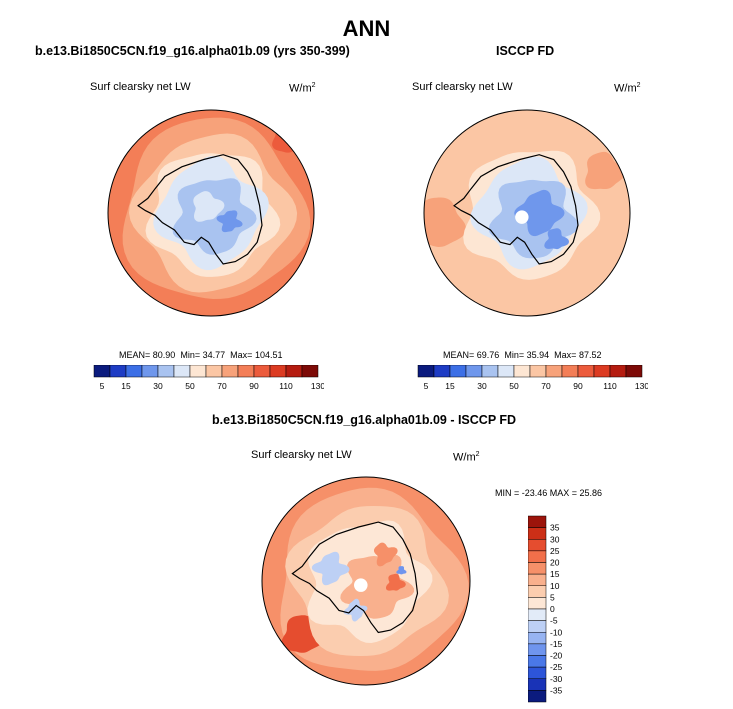  Describe the element at coordinates (555, 586) in the screenshot. I see `diff-colorbar-tick-10: 10` at that location.